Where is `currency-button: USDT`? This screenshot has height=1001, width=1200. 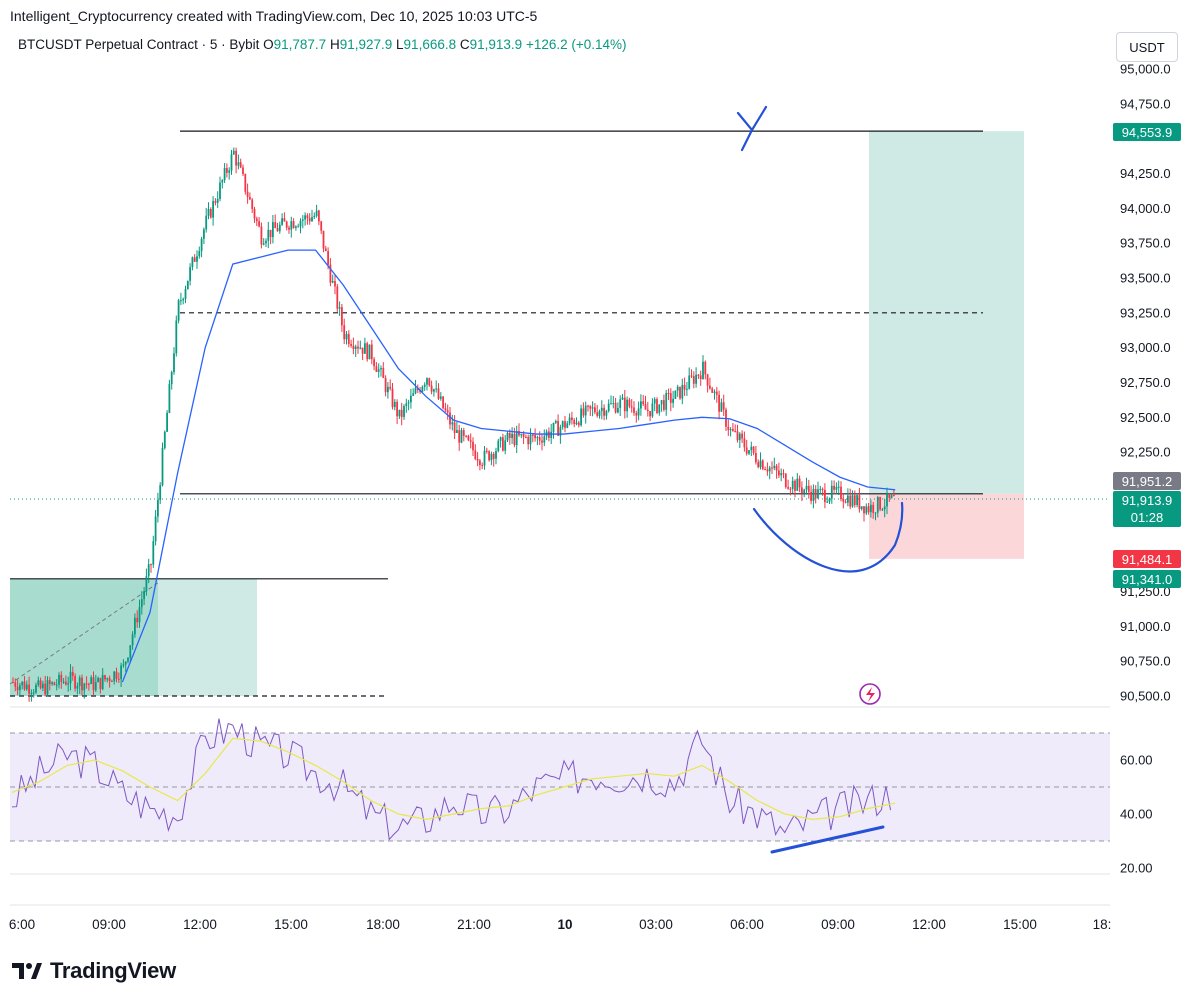 currency-button: USDT is located at coordinates (1147, 47).